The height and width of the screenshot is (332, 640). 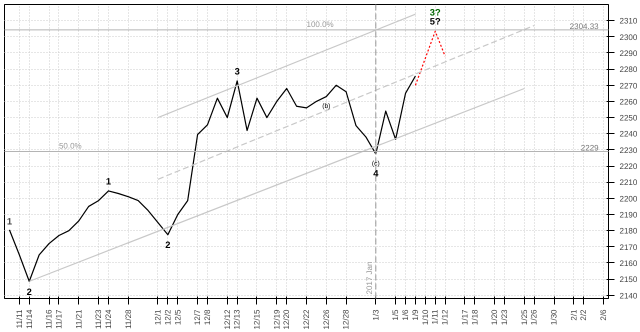 I want to click on x-tick-label: 1/6, so click(x=405, y=314).